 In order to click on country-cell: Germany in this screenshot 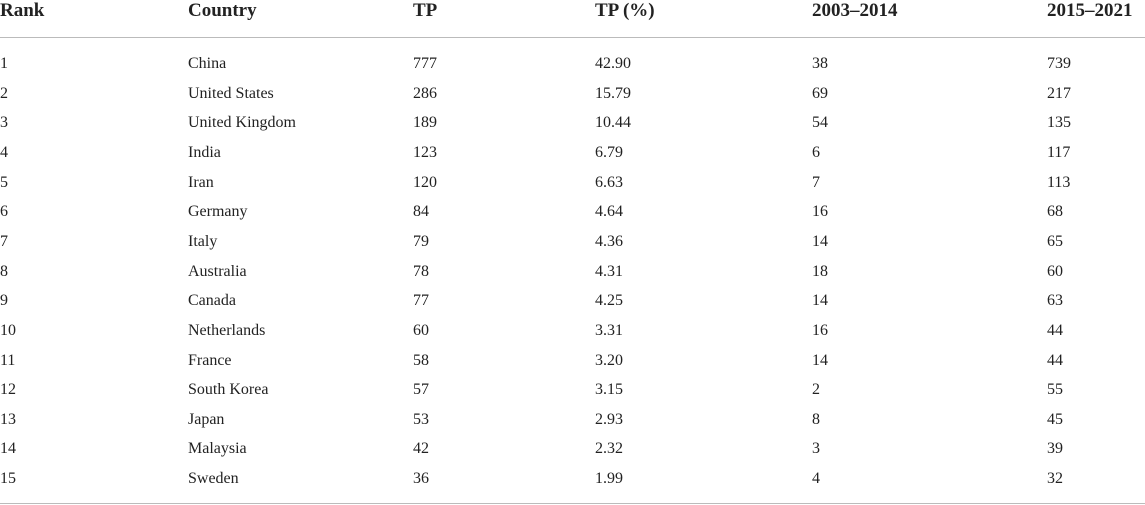, I will do `click(218, 212)`.